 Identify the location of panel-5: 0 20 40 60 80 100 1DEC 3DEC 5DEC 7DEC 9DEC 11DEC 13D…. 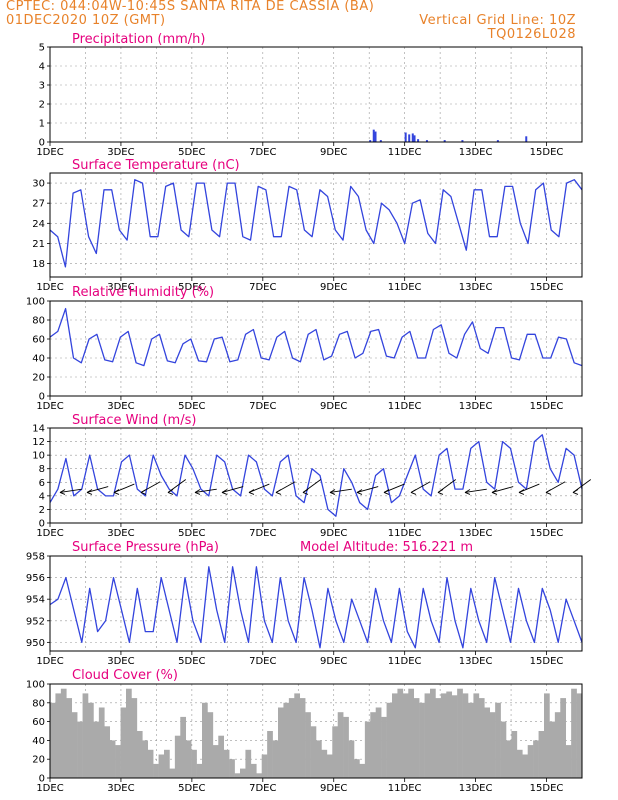
(304, 731).